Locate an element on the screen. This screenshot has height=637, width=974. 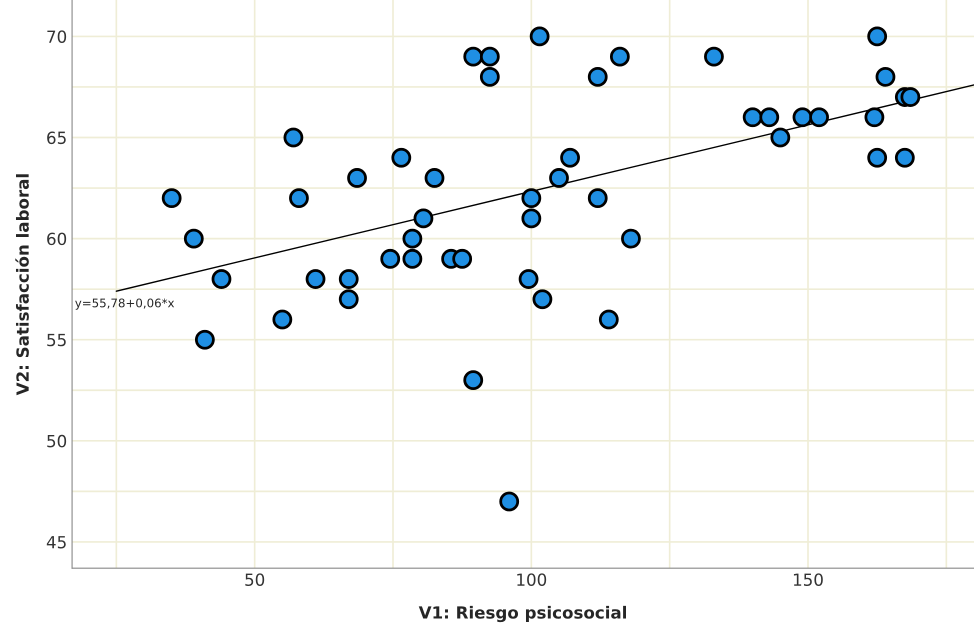
y-axis-title: V2: Satisfacción laboral is located at coordinates (22, 285).